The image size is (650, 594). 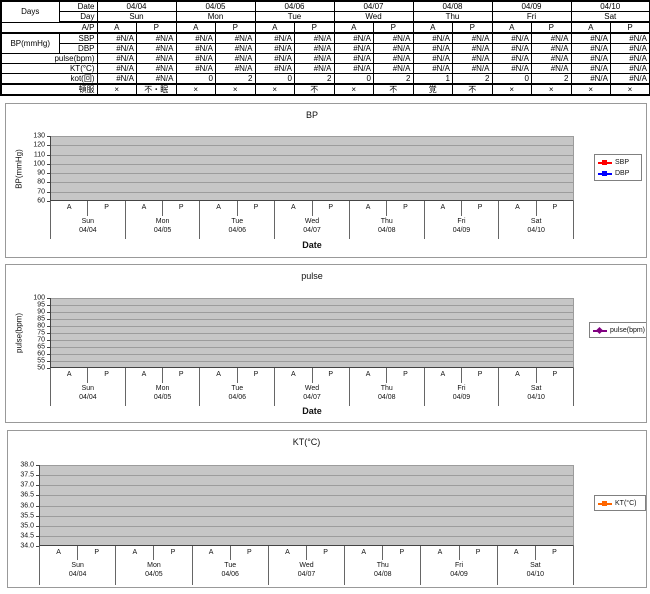 I want to click on tonpuku-value-cell: 不・眠, so click(x=156, y=89).